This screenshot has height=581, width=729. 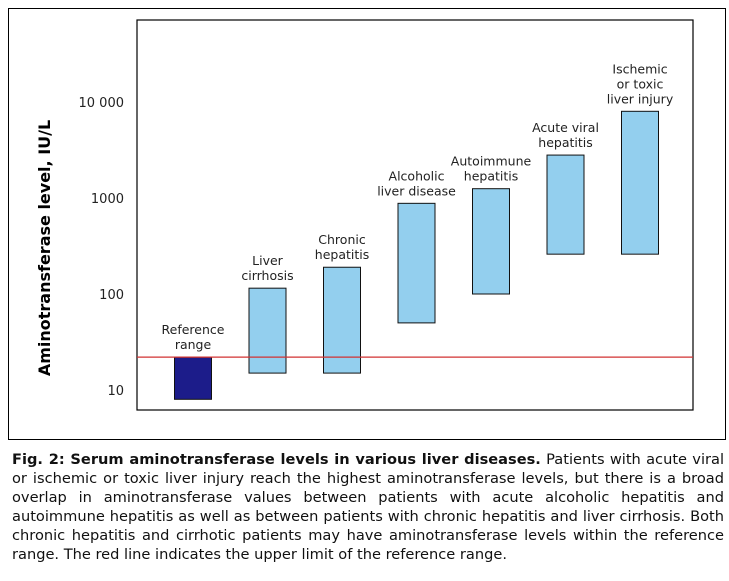 What do you see at coordinates (267, 275) in the screenshot?
I see `category-label: cirrhosis` at bounding box center [267, 275].